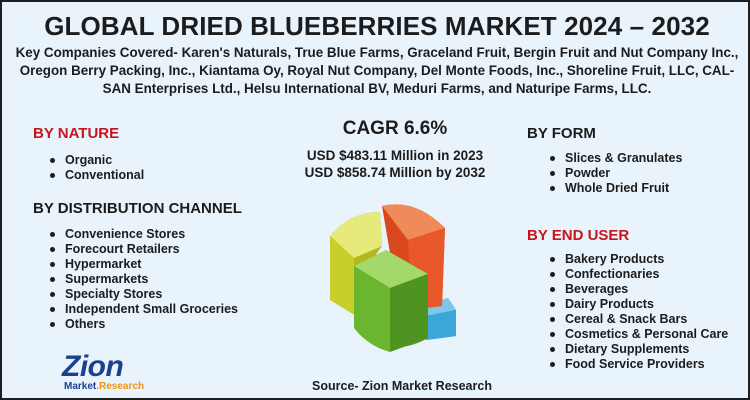 The height and width of the screenshot is (400, 750). I want to click on list-item: Confectionaries, so click(637, 274).